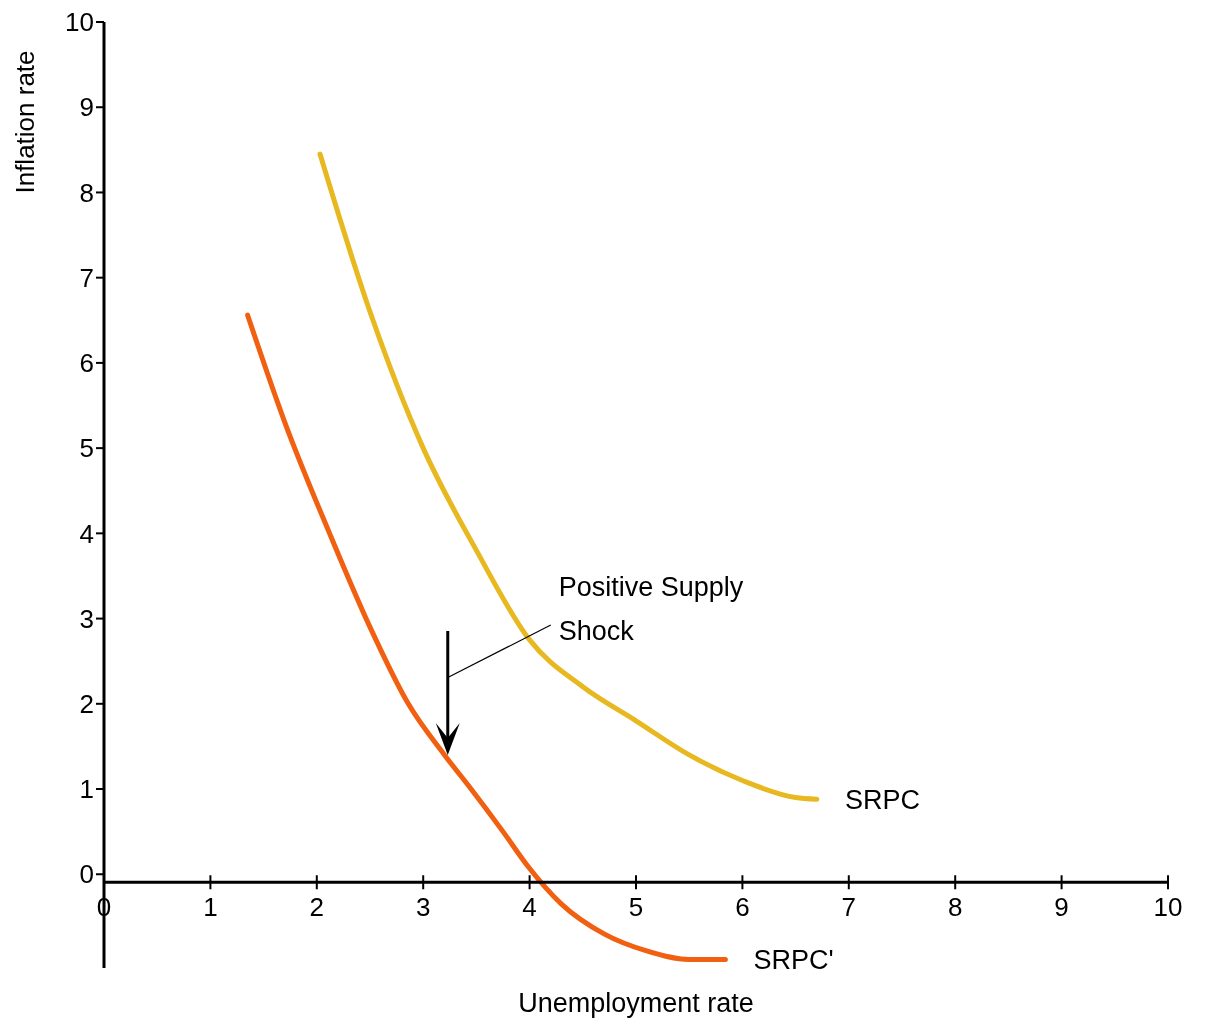 The height and width of the screenshot is (1021, 1206). I want to click on x-tick-label: 9, so click(1061, 907).